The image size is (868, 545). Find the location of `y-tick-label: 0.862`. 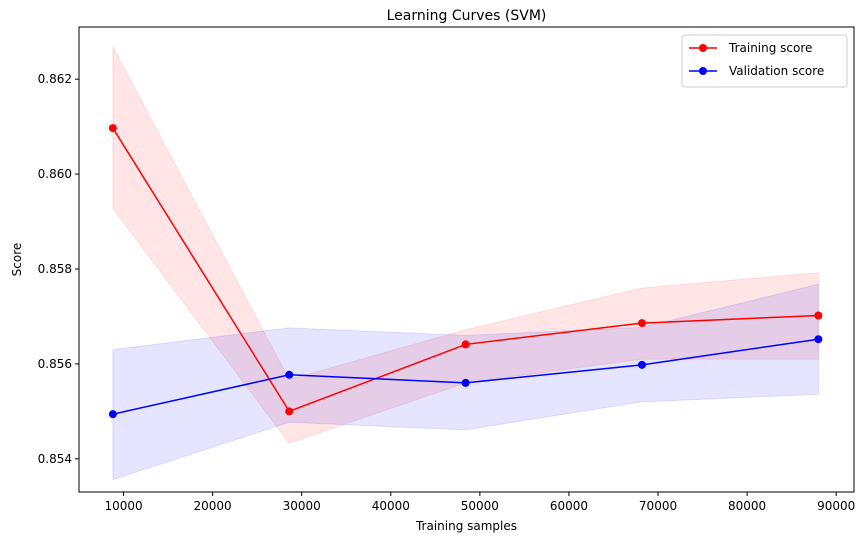

y-tick-label: 0.862 is located at coordinates (55, 79).